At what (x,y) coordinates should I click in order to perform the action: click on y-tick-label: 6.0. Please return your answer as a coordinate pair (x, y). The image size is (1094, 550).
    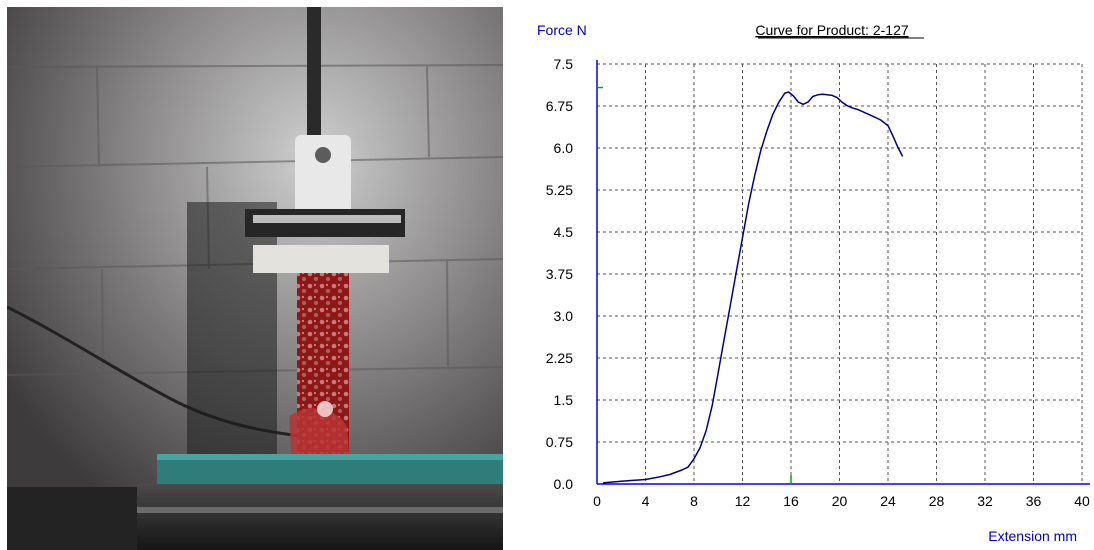
    Looking at the image, I should click on (564, 148).